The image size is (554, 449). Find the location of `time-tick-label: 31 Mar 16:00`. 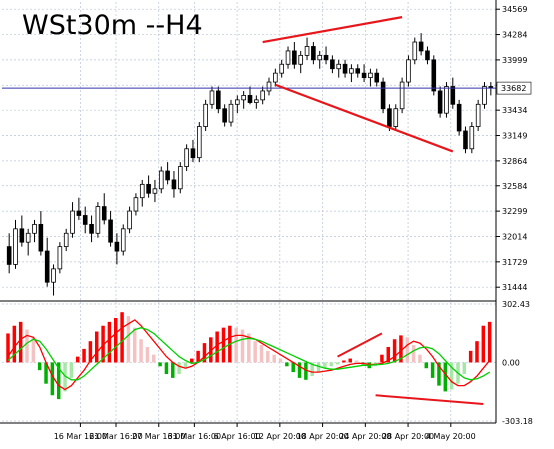

time-tick-label: 31 Mar 16:00 is located at coordinates (194, 436).